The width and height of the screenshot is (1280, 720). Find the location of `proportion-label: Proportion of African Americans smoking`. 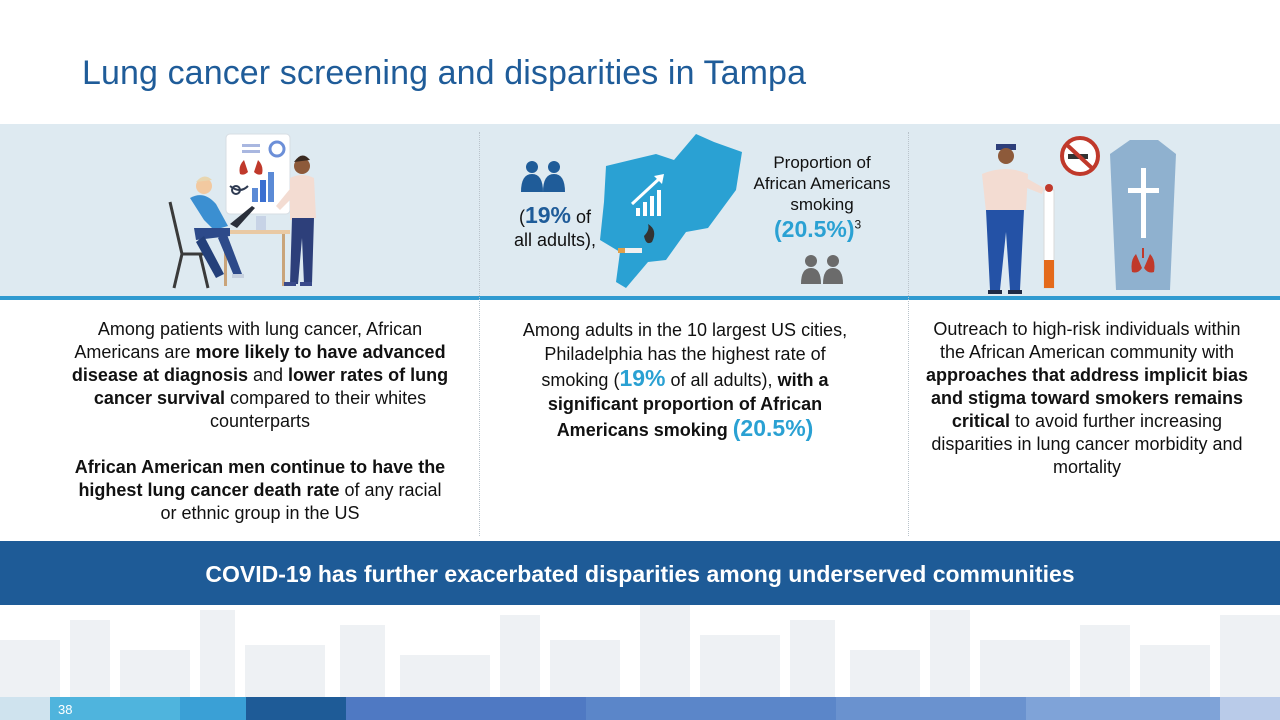

proportion-label: Proportion of African Americans smoking is located at coordinates (822, 183).